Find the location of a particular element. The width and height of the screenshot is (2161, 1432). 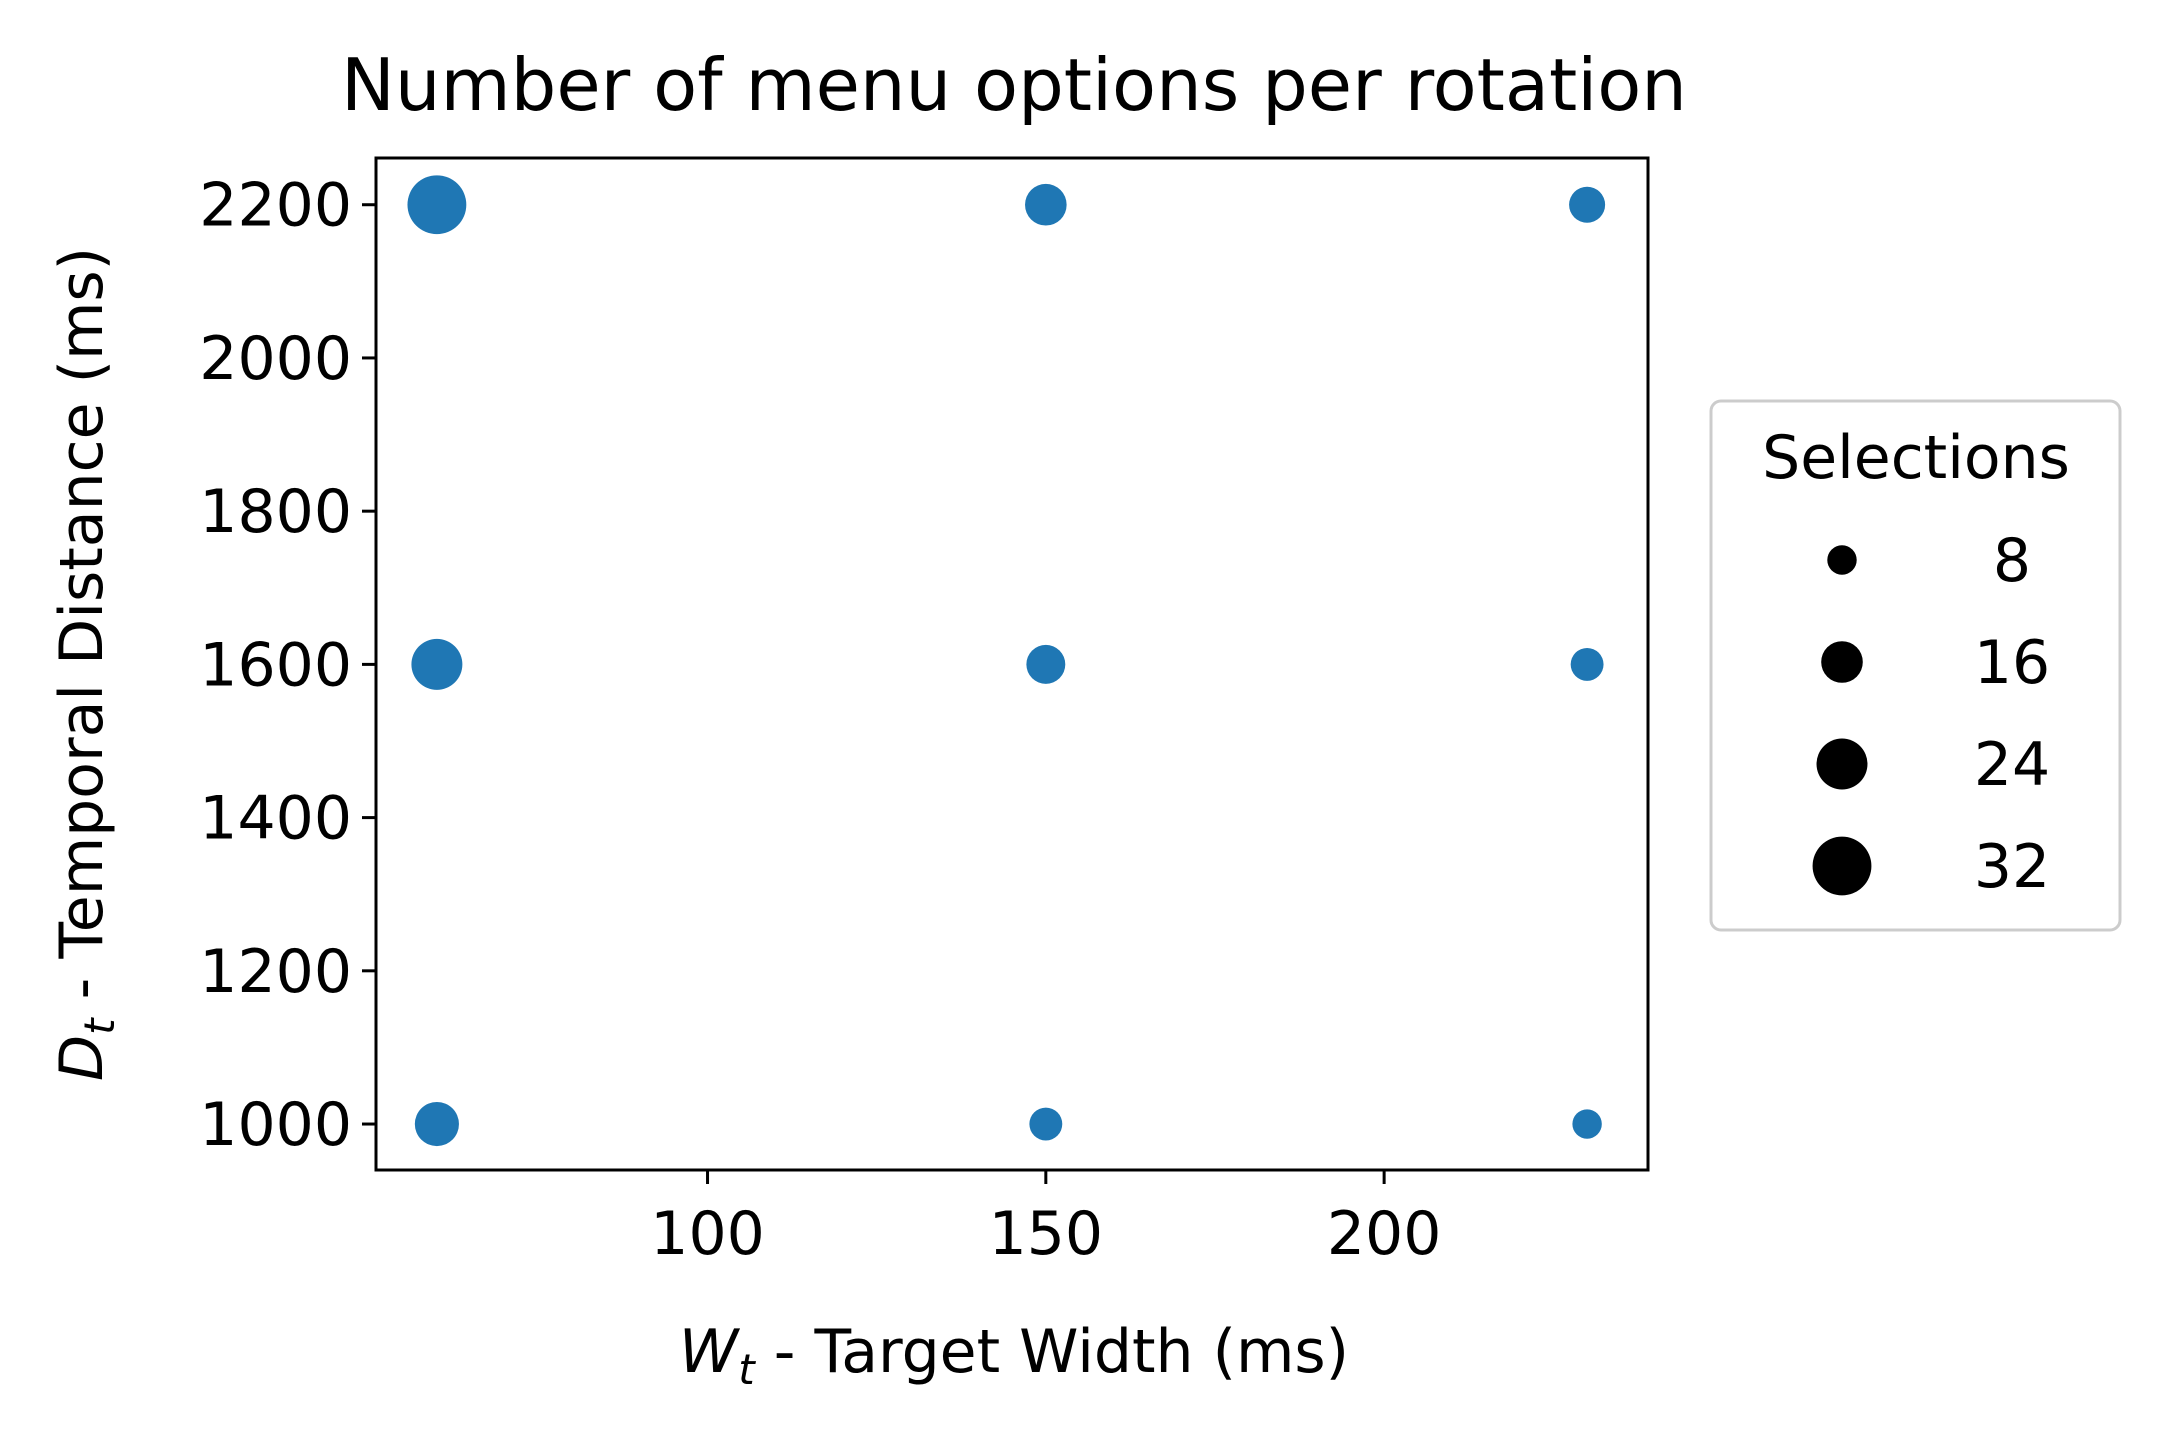

legend-frame is located at coordinates (1915, 665).